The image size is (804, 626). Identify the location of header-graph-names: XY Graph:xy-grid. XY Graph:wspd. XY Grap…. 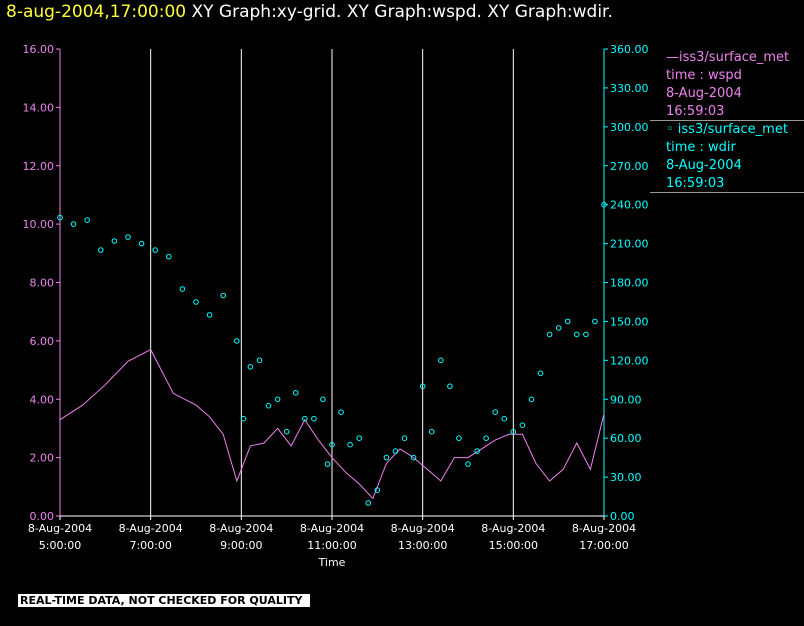
(402, 12).